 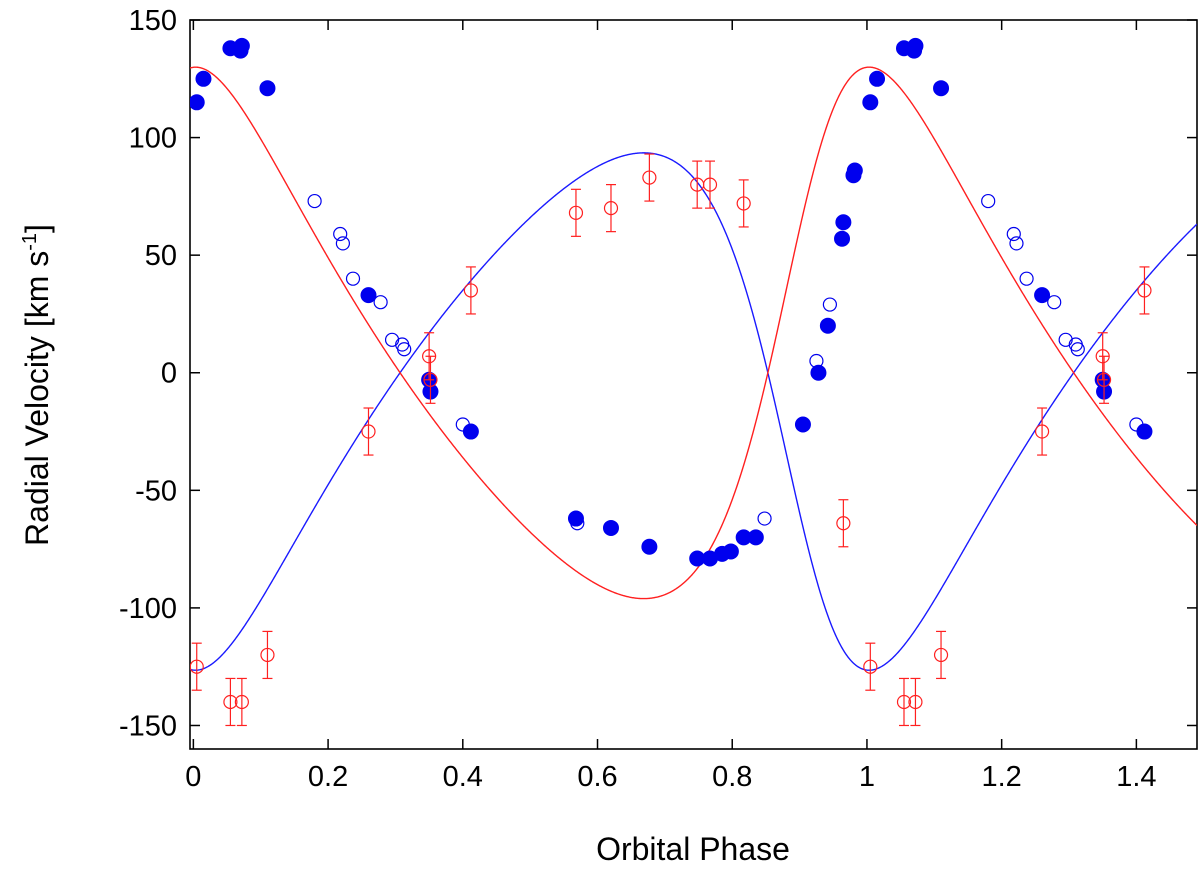 What do you see at coordinates (328, 777) in the screenshot?
I see `x-tick-label: 0.2` at bounding box center [328, 777].